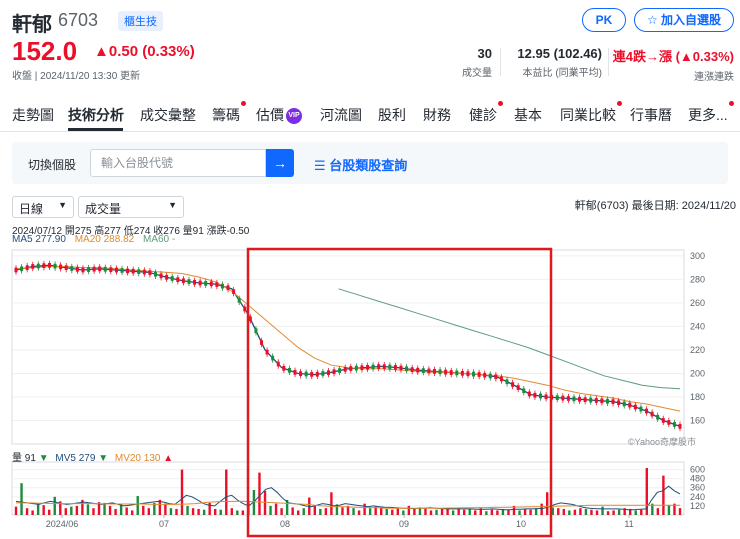  What do you see at coordinates (437, 115) in the screenshot?
I see `tab-finance: 財務` at bounding box center [437, 115].